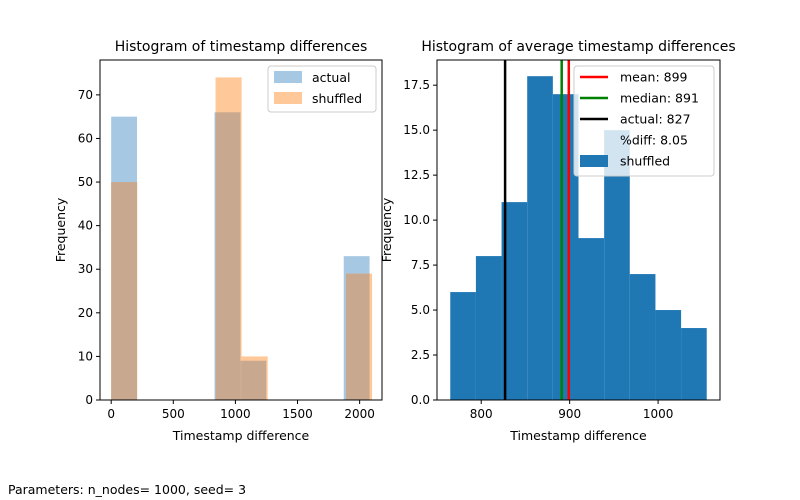 This screenshot has height=500, width=800. Describe the element at coordinates (420, 265) in the screenshot. I see `y-tick-label-3: 7.5` at that location.